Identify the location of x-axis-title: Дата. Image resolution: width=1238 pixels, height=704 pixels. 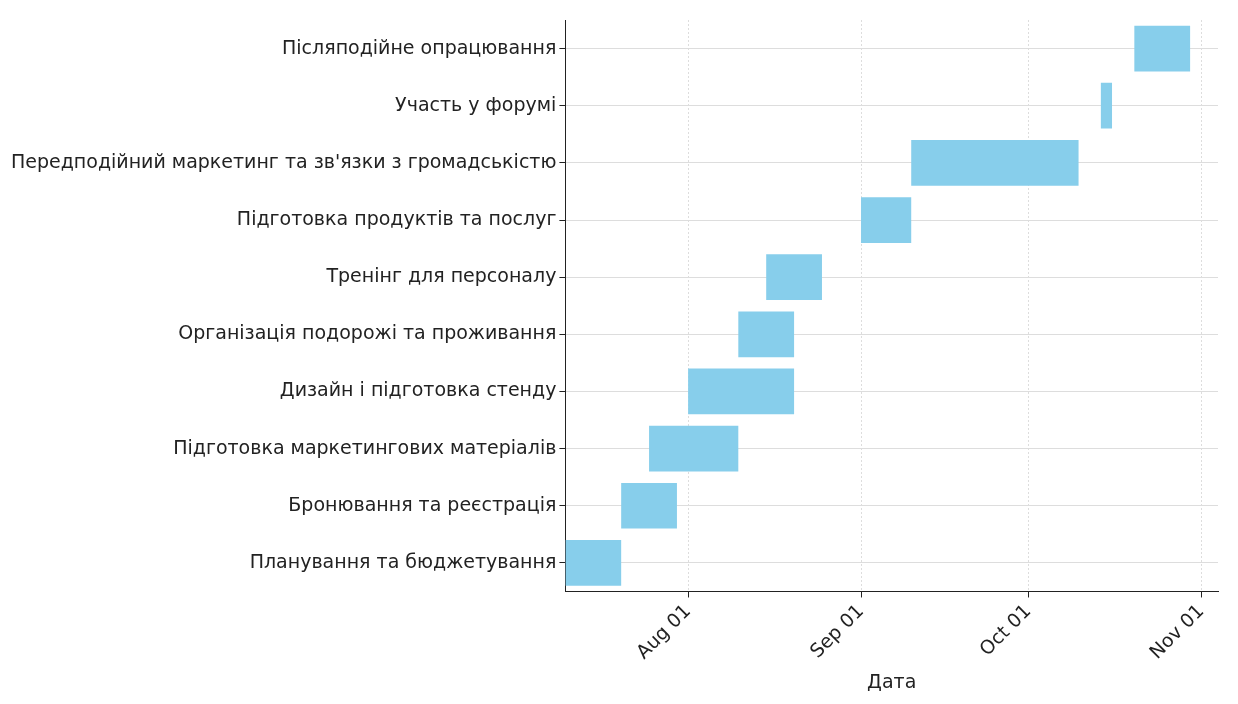
(892, 680).